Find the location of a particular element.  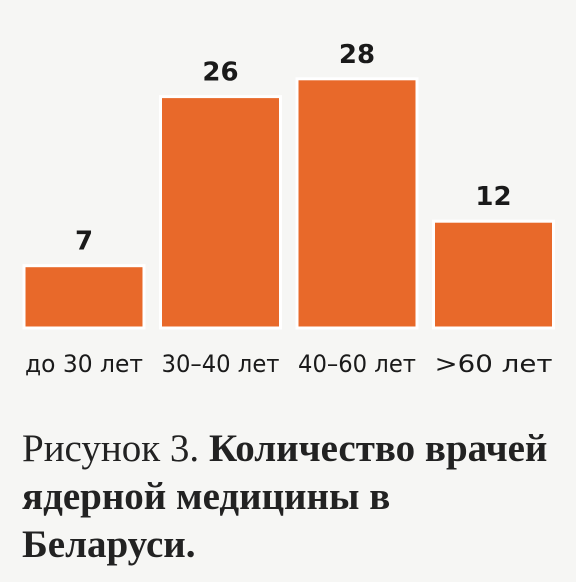

value-label: 7 is located at coordinates (84, 242).